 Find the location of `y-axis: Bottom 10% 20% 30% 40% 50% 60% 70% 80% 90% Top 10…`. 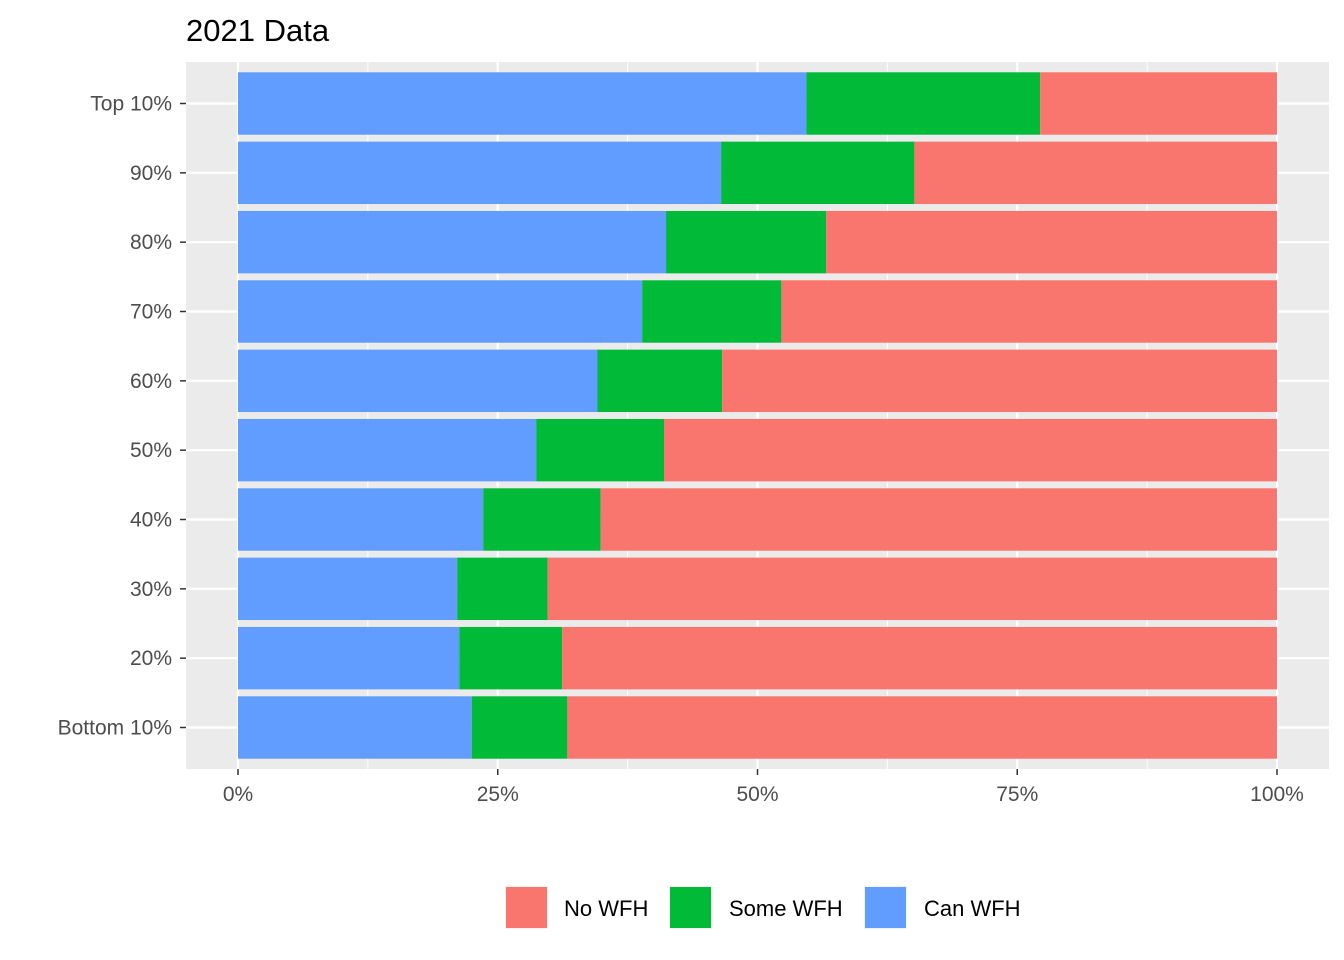

y-axis: Bottom 10% 20% 30% 40% 50% 60% 70% 80% 90% Top 10… is located at coordinates (122, 416).